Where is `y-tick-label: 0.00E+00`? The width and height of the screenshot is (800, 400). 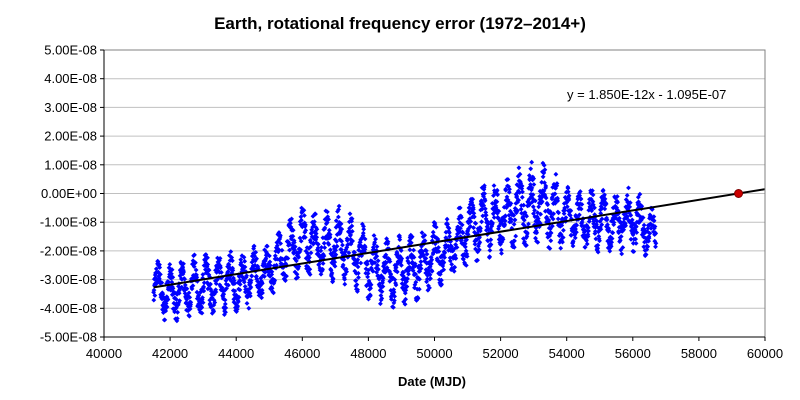 y-tick-label: 0.00E+00 is located at coordinates (69, 193).